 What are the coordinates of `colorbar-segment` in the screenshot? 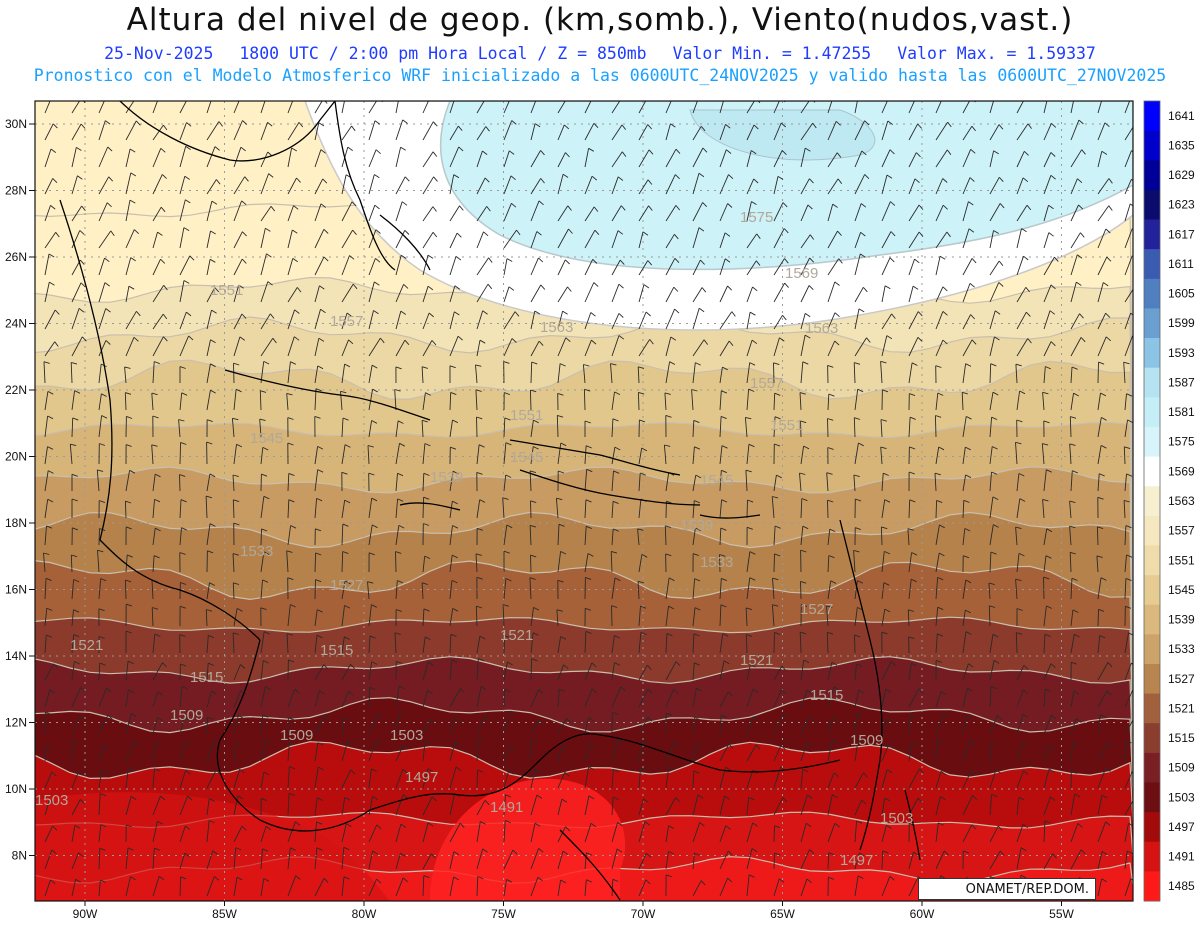 It's located at (1152, 708).